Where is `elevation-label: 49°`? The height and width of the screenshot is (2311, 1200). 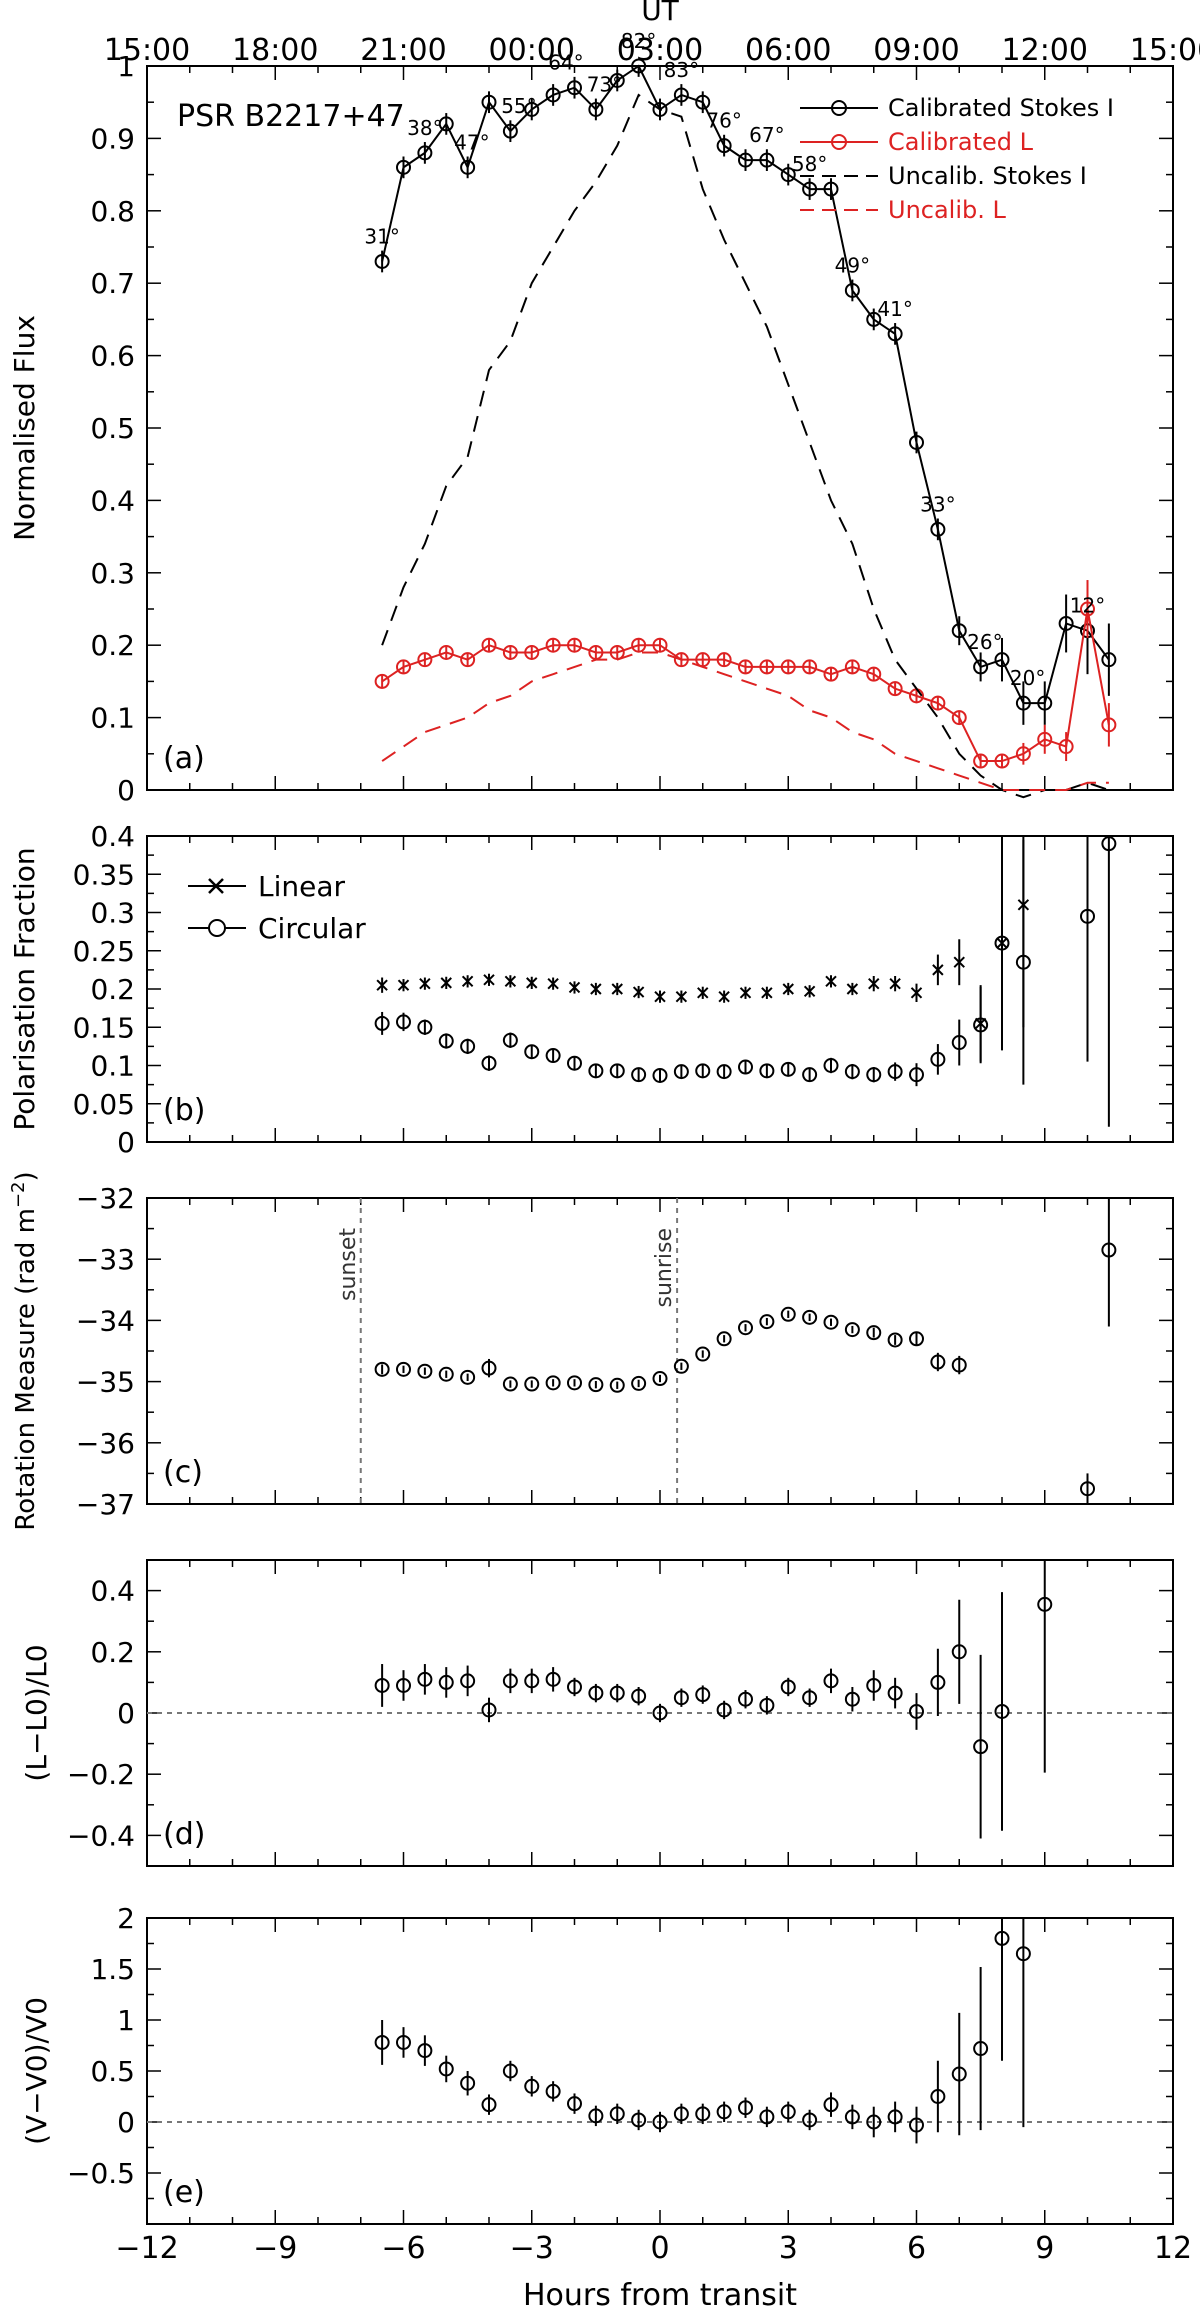
elevation-label: 49° is located at coordinates (852, 265).